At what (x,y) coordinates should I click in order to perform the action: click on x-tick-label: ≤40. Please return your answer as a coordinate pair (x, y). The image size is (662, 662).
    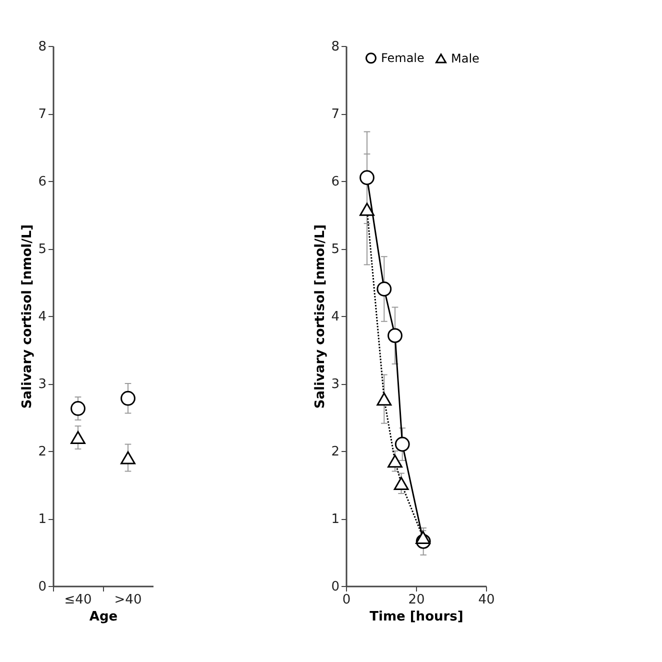
    Looking at the image, I should click on (78, 600).